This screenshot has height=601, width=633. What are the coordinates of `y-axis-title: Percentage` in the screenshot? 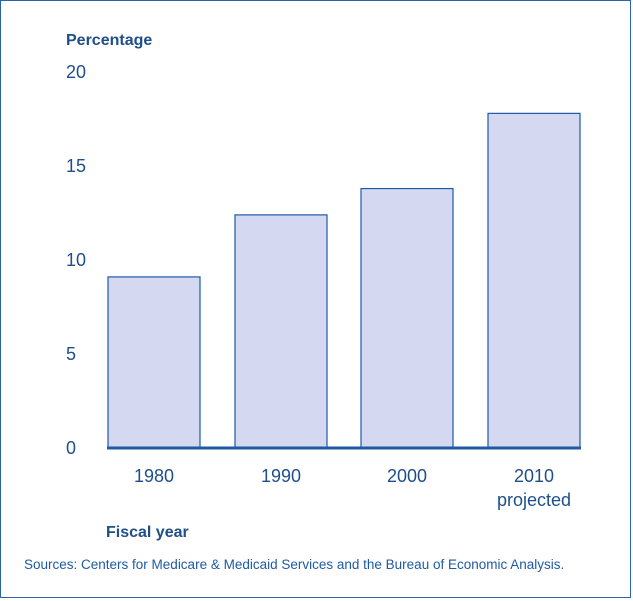 It's located at (109, 40).